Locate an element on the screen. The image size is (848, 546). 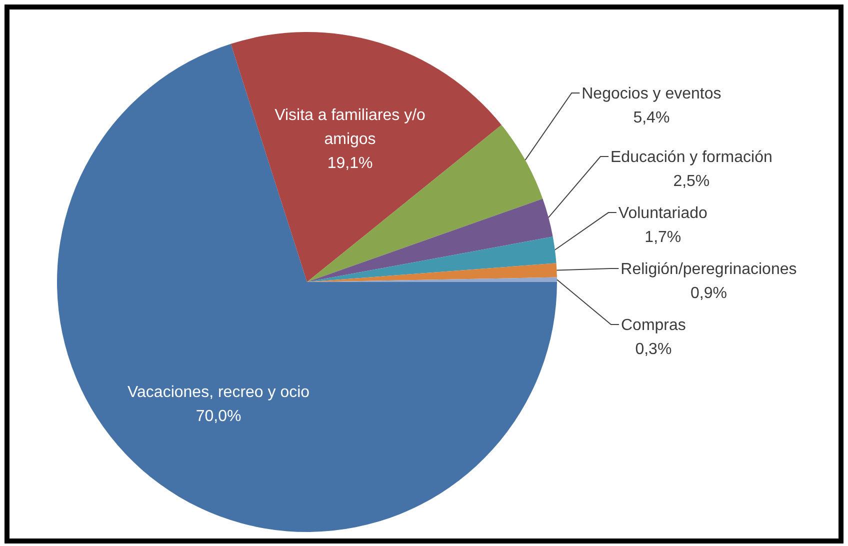
slice-label: Educación y formación is located at coordinates (691, 157).